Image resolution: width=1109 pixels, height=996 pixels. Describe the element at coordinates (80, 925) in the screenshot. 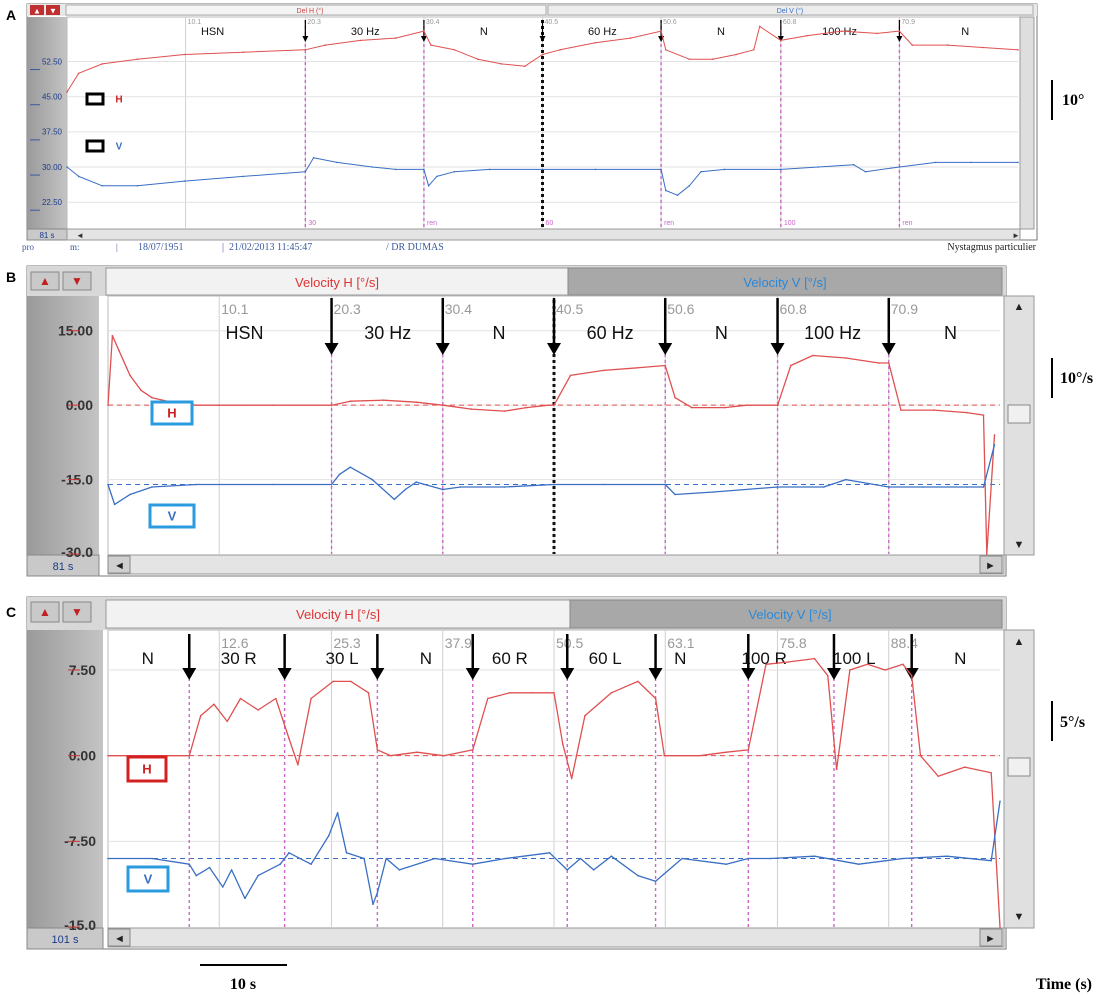

I see `y-tick-label: -15.0` at that location.